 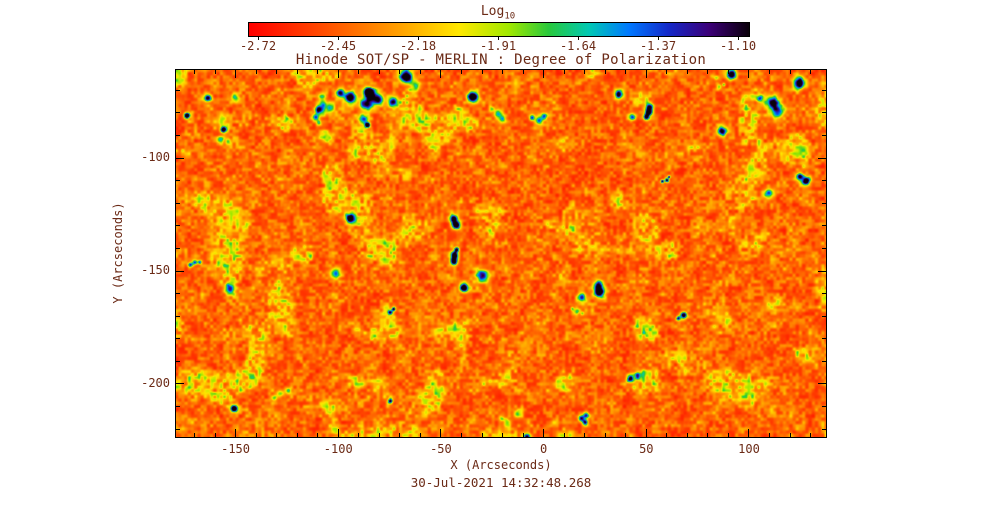 I want to click on colorbar-tick-label: -1.10, so click(x=738, y=46).